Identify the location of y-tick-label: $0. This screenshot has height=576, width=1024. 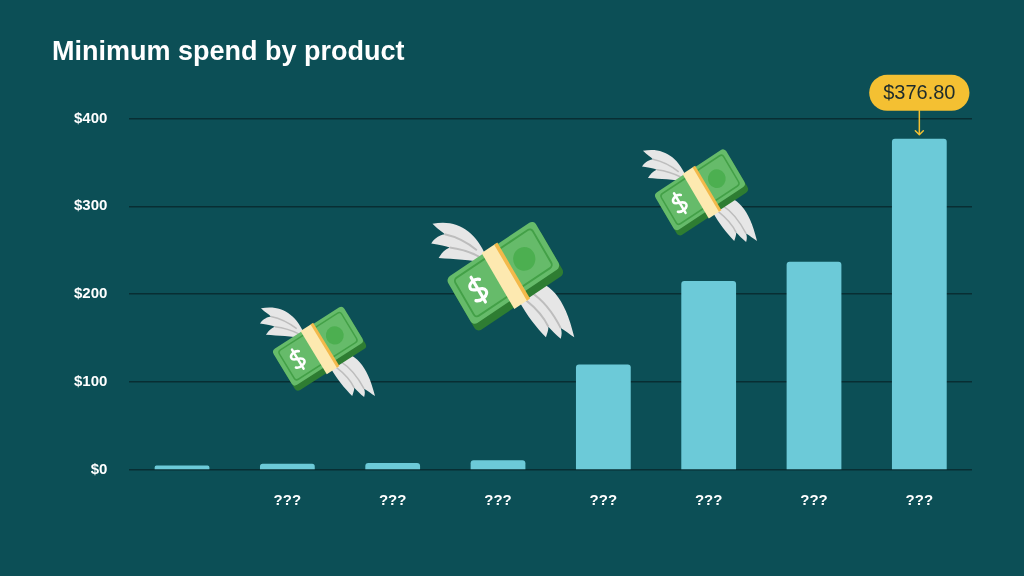
(99, 469).